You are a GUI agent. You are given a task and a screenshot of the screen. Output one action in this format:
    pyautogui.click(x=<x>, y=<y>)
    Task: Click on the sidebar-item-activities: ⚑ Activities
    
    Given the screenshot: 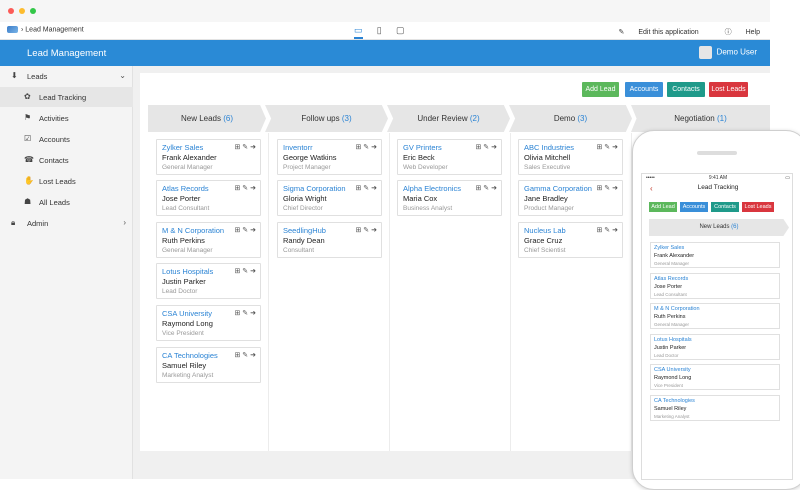 What is the action you would take?
    pyautogui.click(x=66, y=118)
    